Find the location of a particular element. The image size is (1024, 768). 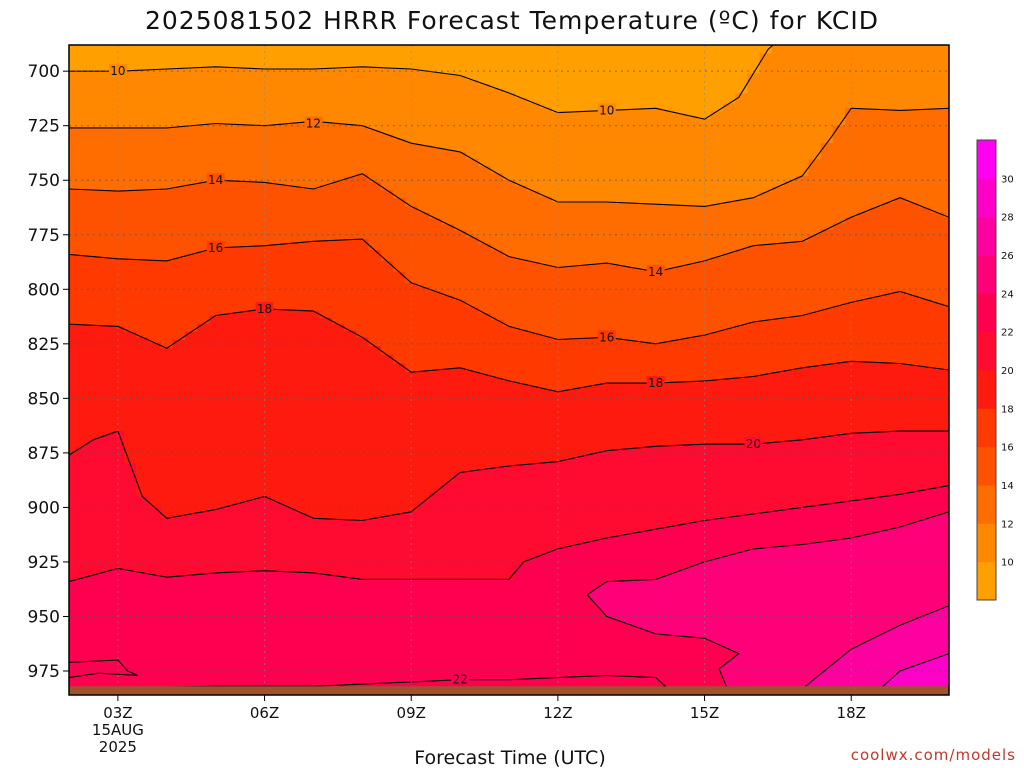

y-tick-label: 900 is located at coordinates (44, 508).